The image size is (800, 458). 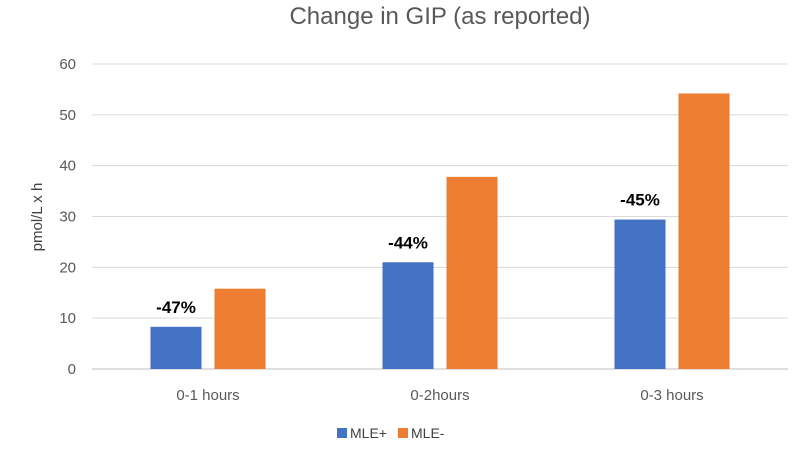 I want to click on x-axis-ticks: 0-1 hours 0-2hours 0-3 hours, so click(x=439, y=395).